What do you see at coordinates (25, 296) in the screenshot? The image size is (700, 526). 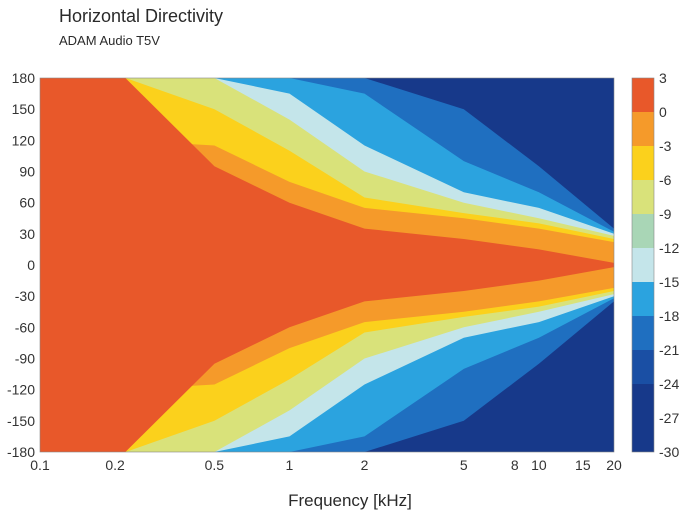 I see `y-tick-label: -30` at bounding box center [25, 296].